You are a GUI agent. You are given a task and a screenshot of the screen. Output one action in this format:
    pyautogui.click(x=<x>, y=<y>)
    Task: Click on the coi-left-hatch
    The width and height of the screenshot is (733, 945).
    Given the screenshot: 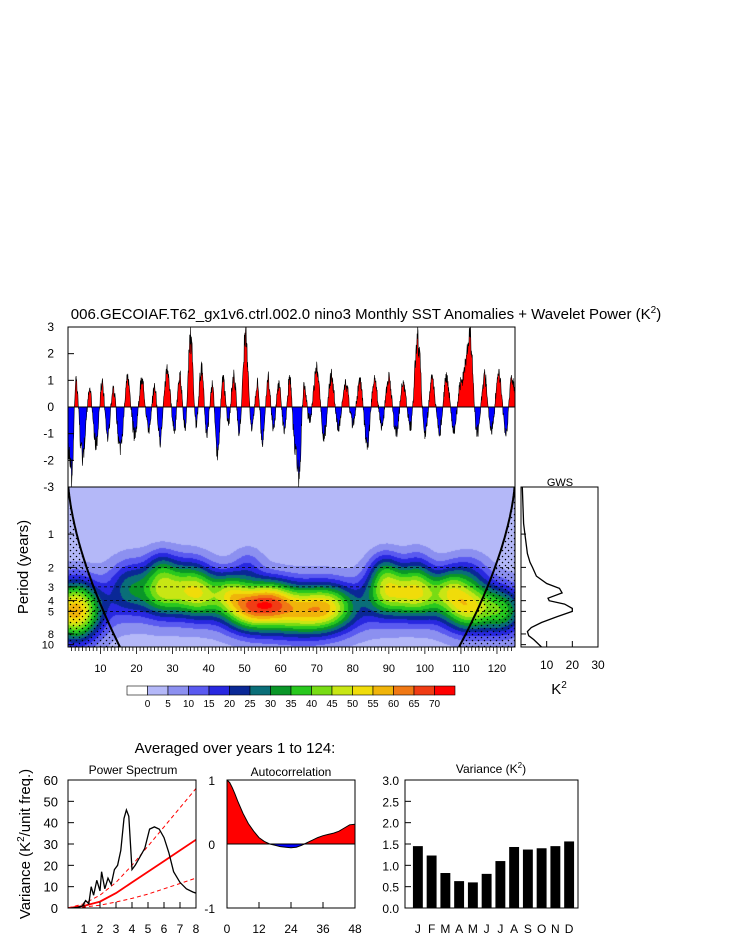 What is the action you would take?
    pyautogui.click(x=94, y=567)
    